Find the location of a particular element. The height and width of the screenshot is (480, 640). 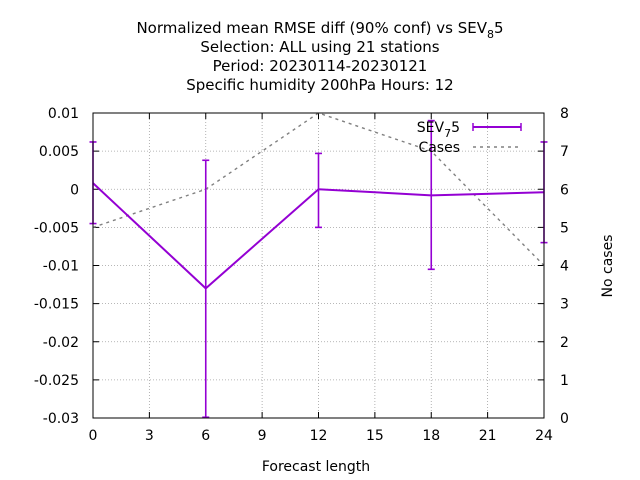

y2-tick-label: 7 is located at coordinates (564, 152).